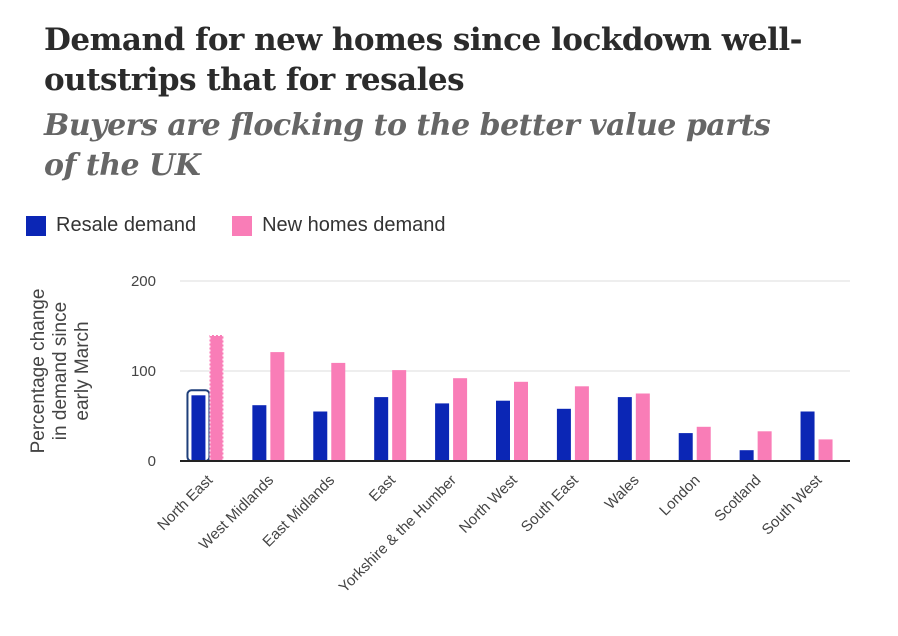 The height and width of the screenshot is (636, 898). What do you see at coordinates (622, 492) in the screenshot?
I see `x-tick-label: Wales` at bounding box center [622, 492].